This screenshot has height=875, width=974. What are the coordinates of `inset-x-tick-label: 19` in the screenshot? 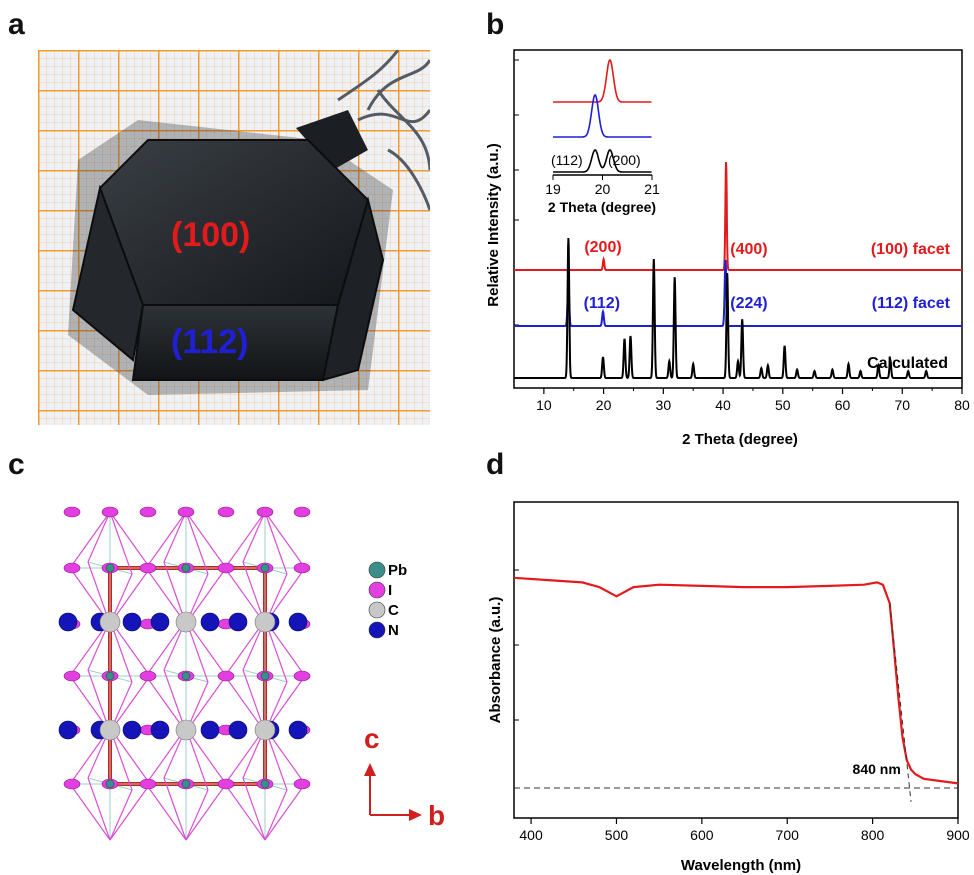 It's located at (553, 189).